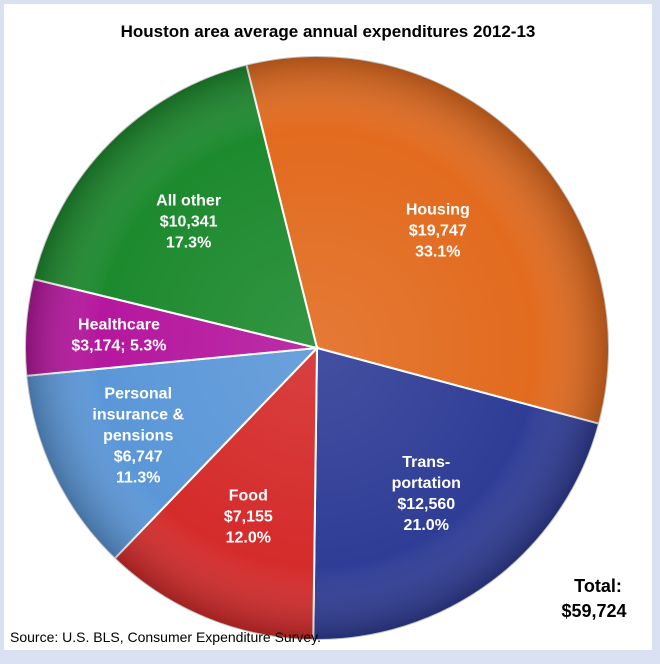 The width and height of the screenshot is (660, 664). I want to click on slice-label-food: Food $7,155 12.0%, so click(248, 516).